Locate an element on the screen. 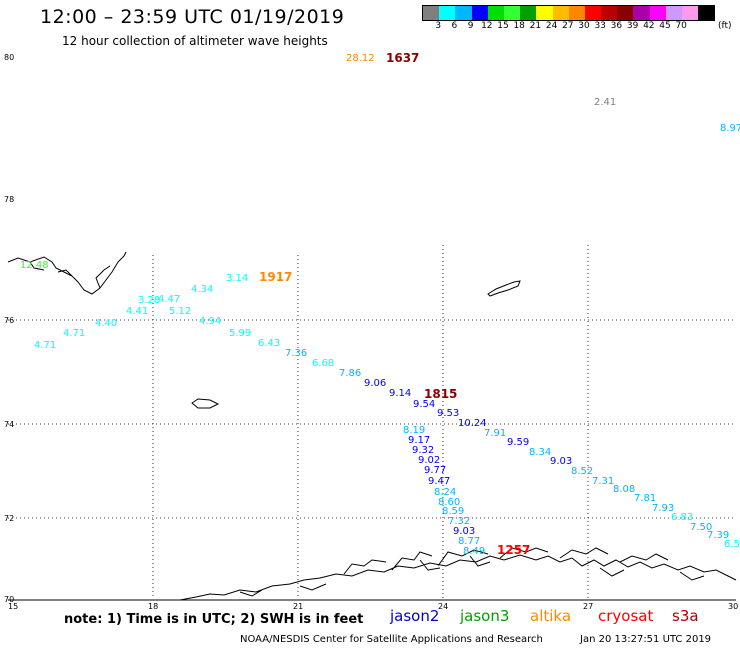  colorbar-tick-label: 21 is located at coordinates (535, 26).